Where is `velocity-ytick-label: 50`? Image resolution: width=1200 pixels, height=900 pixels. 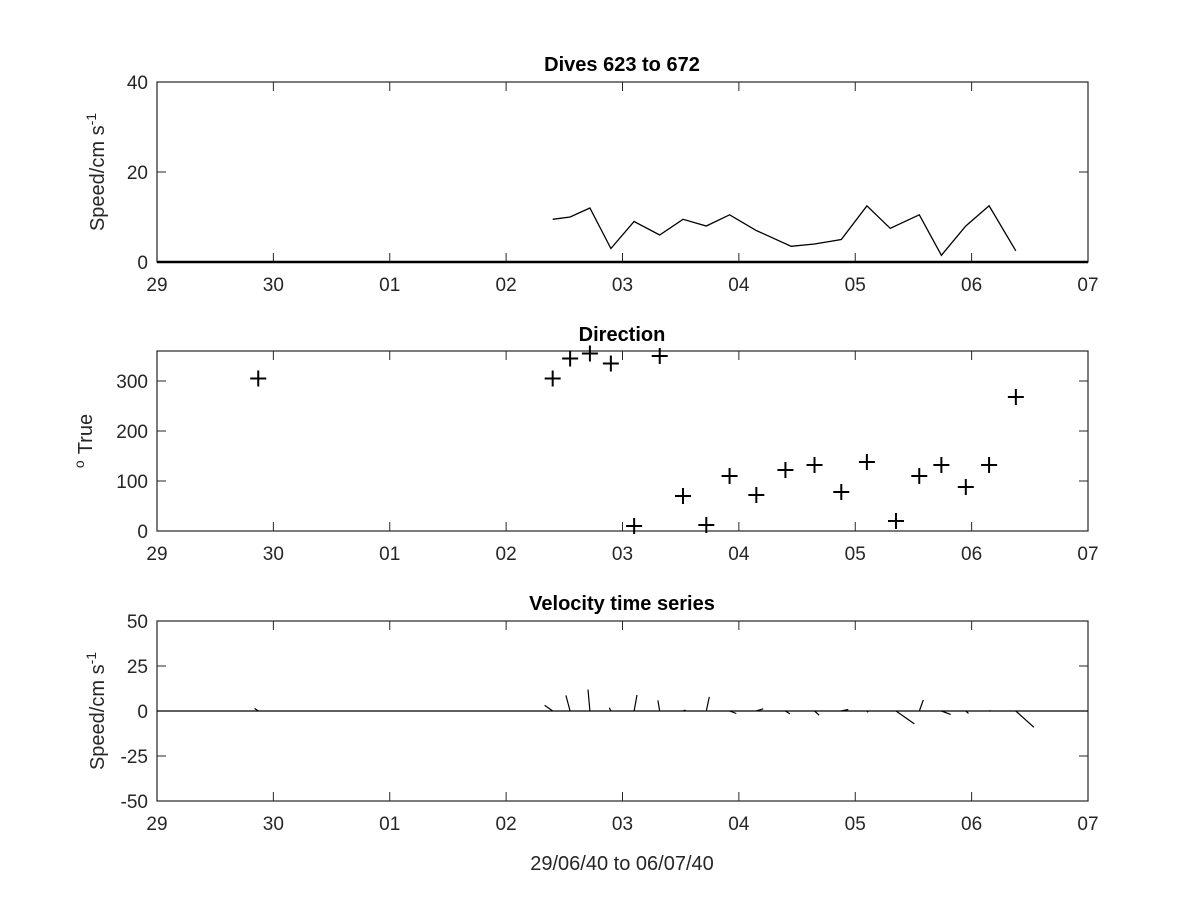
velocity-ytick-label: 50 is located at coordinates (137, 622).